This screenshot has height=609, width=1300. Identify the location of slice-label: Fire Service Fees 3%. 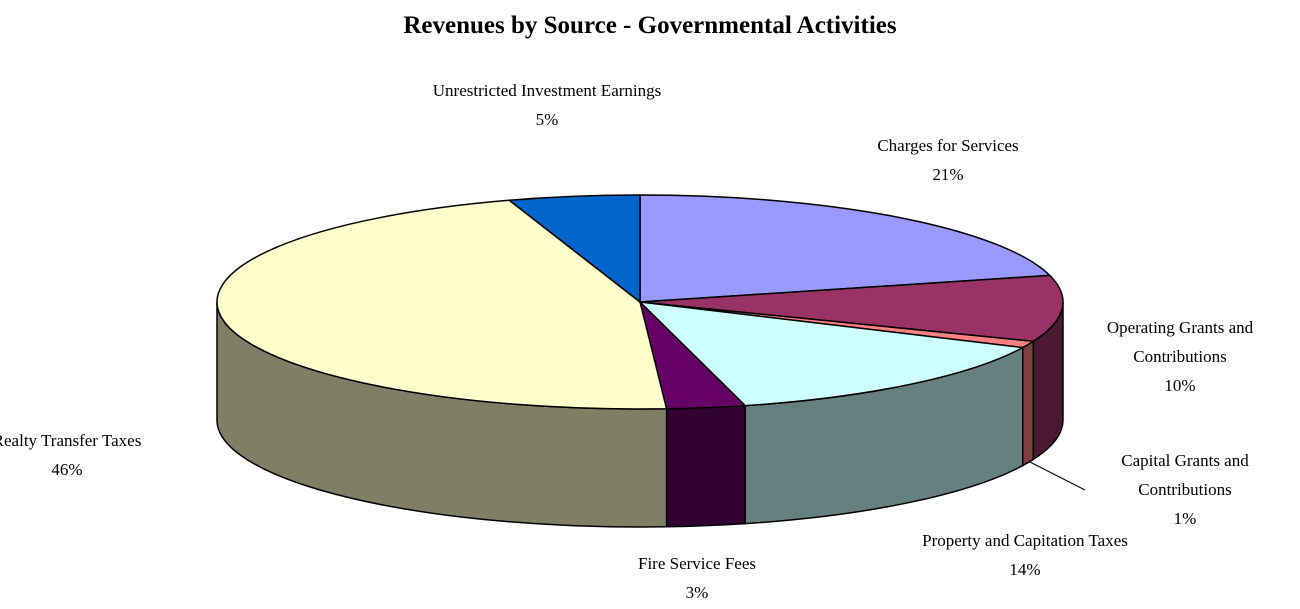
(697, 578).